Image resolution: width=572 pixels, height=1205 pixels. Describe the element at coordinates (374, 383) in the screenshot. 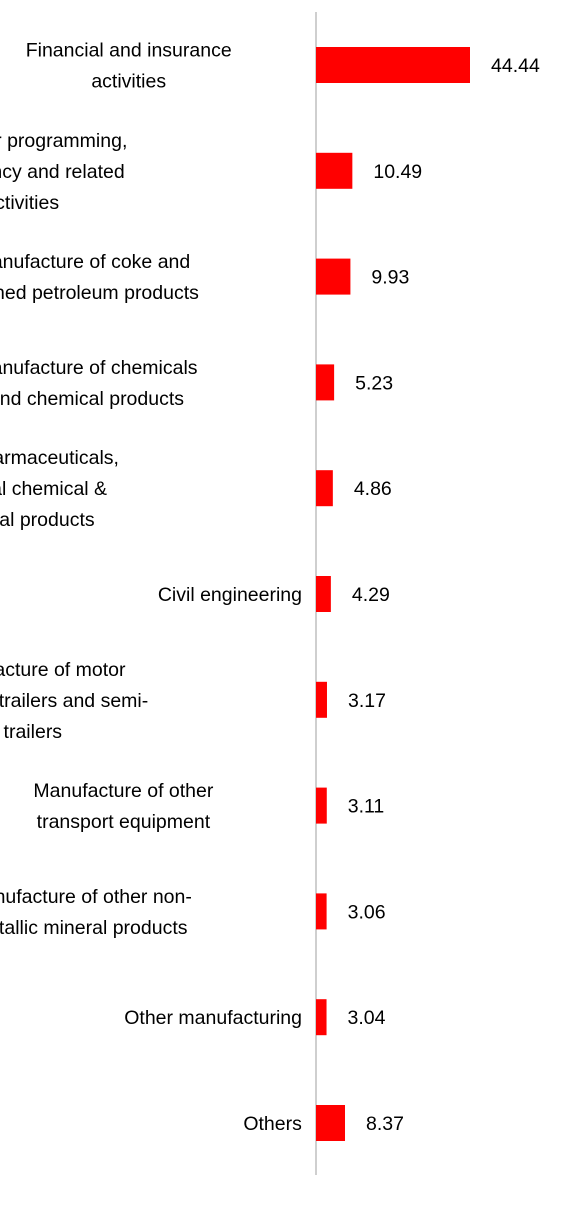

I see `value-label-3: 5.23` at that location.